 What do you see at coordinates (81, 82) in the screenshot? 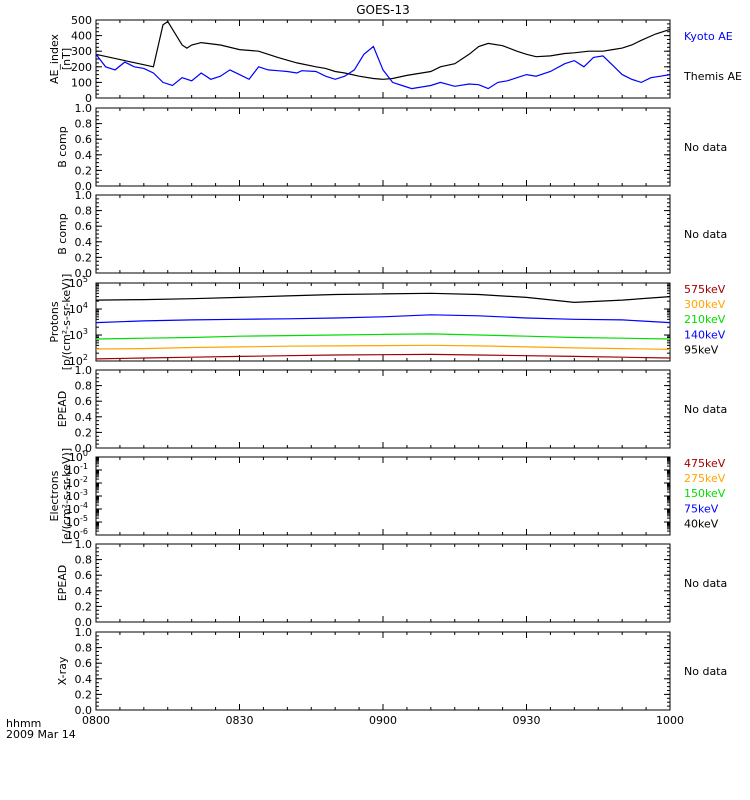
I see `y-tick-label: 100` at bounding box center [81, 82].